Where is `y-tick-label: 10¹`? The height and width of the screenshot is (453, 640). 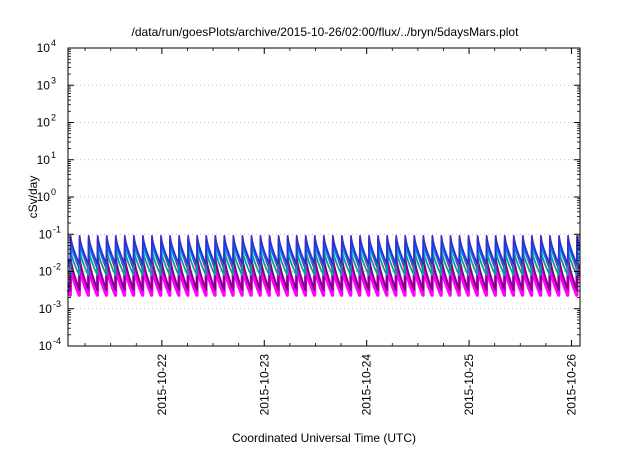
y-tick-label: 10¹ is located at coordinates (46, 158).